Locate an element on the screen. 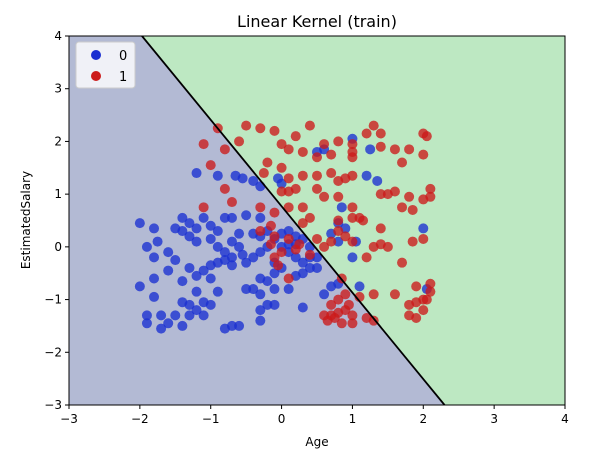  x-tick-label: 0 is located at coordinates (282, 419).